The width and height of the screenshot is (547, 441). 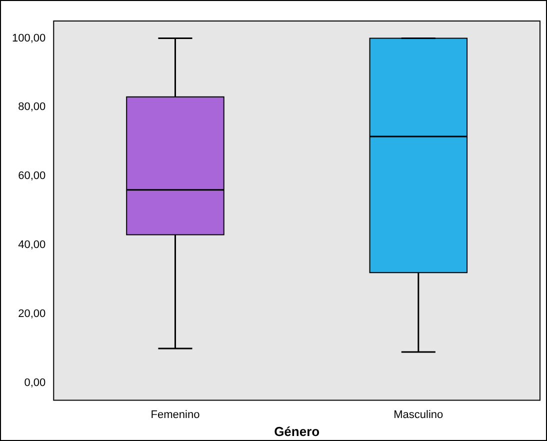 What do you see at coordinates (32, 314) in the screenshot?
I see `y-tick-label: 20,00` at bounding box center [32, 314].